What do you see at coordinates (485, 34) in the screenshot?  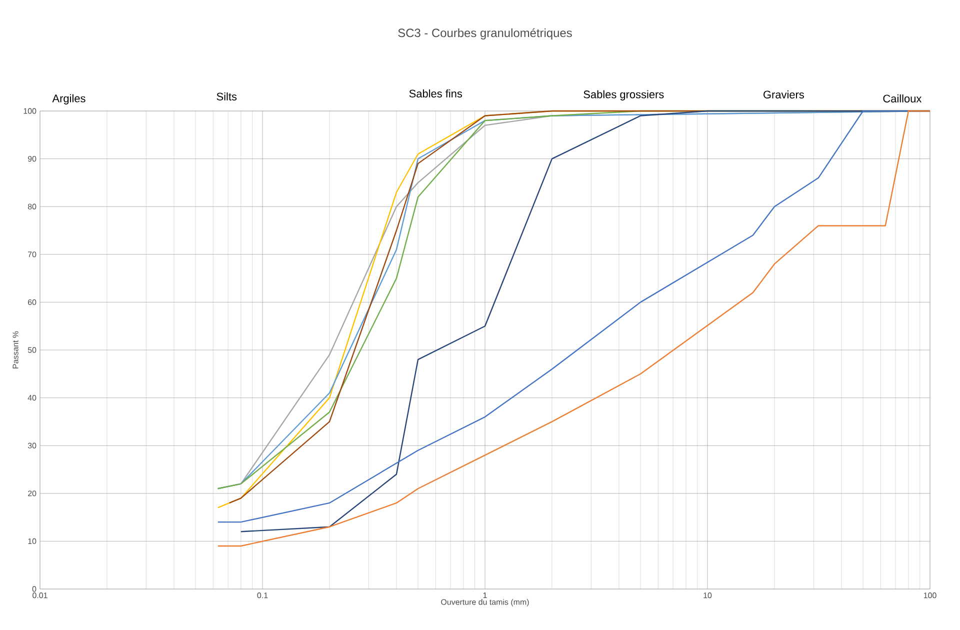 I see `chart-title: SC3 - Courbes granulométriques` at bounding box center [485, 34].